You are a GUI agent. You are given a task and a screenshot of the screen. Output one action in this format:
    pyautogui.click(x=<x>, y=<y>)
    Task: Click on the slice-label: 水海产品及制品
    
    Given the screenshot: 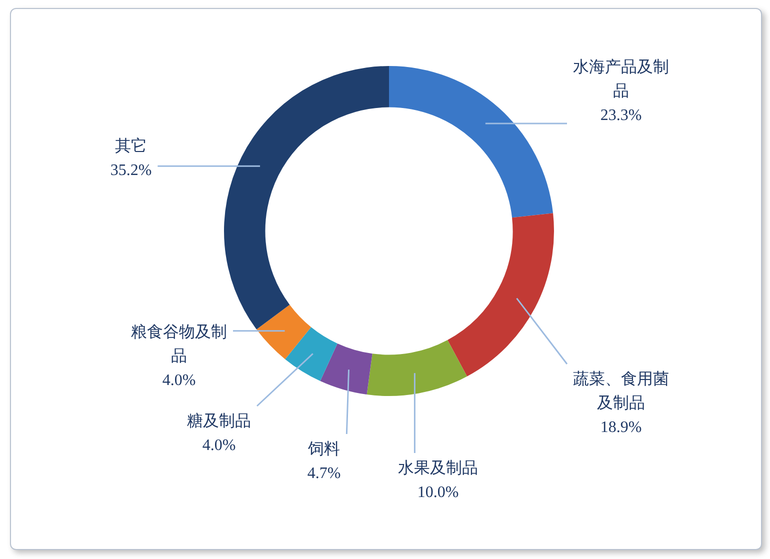 What is the action you would take?
    pyautogui.click(x=621, y=79)
    